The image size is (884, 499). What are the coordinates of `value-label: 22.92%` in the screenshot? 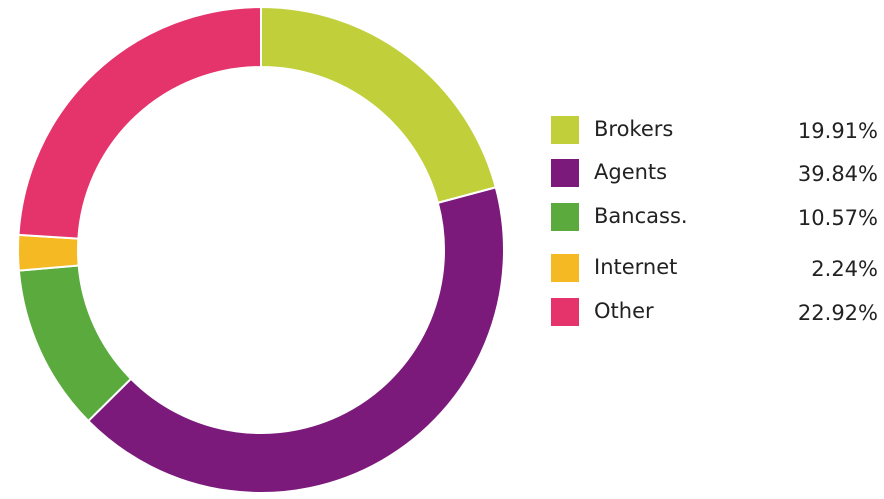 It's located at (838, 313).